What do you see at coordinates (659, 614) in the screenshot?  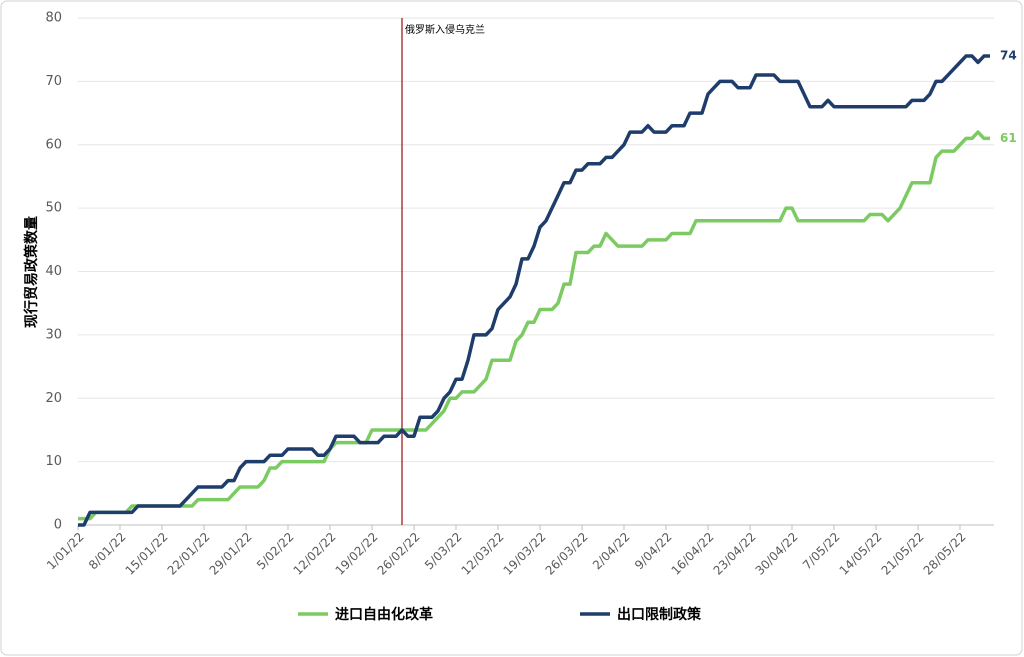 I see `legend-label: 出口限制政策` at bounding box center [659, 614].